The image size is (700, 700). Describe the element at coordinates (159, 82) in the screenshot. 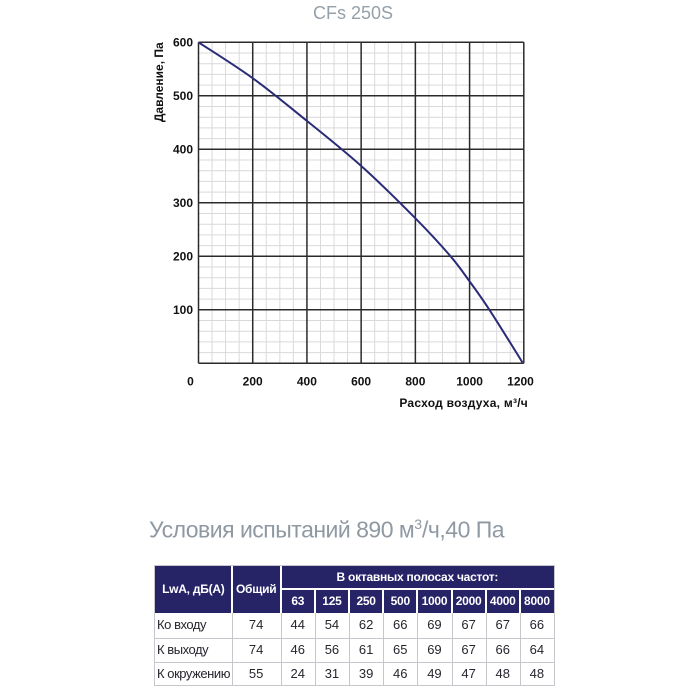

I see `svg-text: Давление, Па` at that location.